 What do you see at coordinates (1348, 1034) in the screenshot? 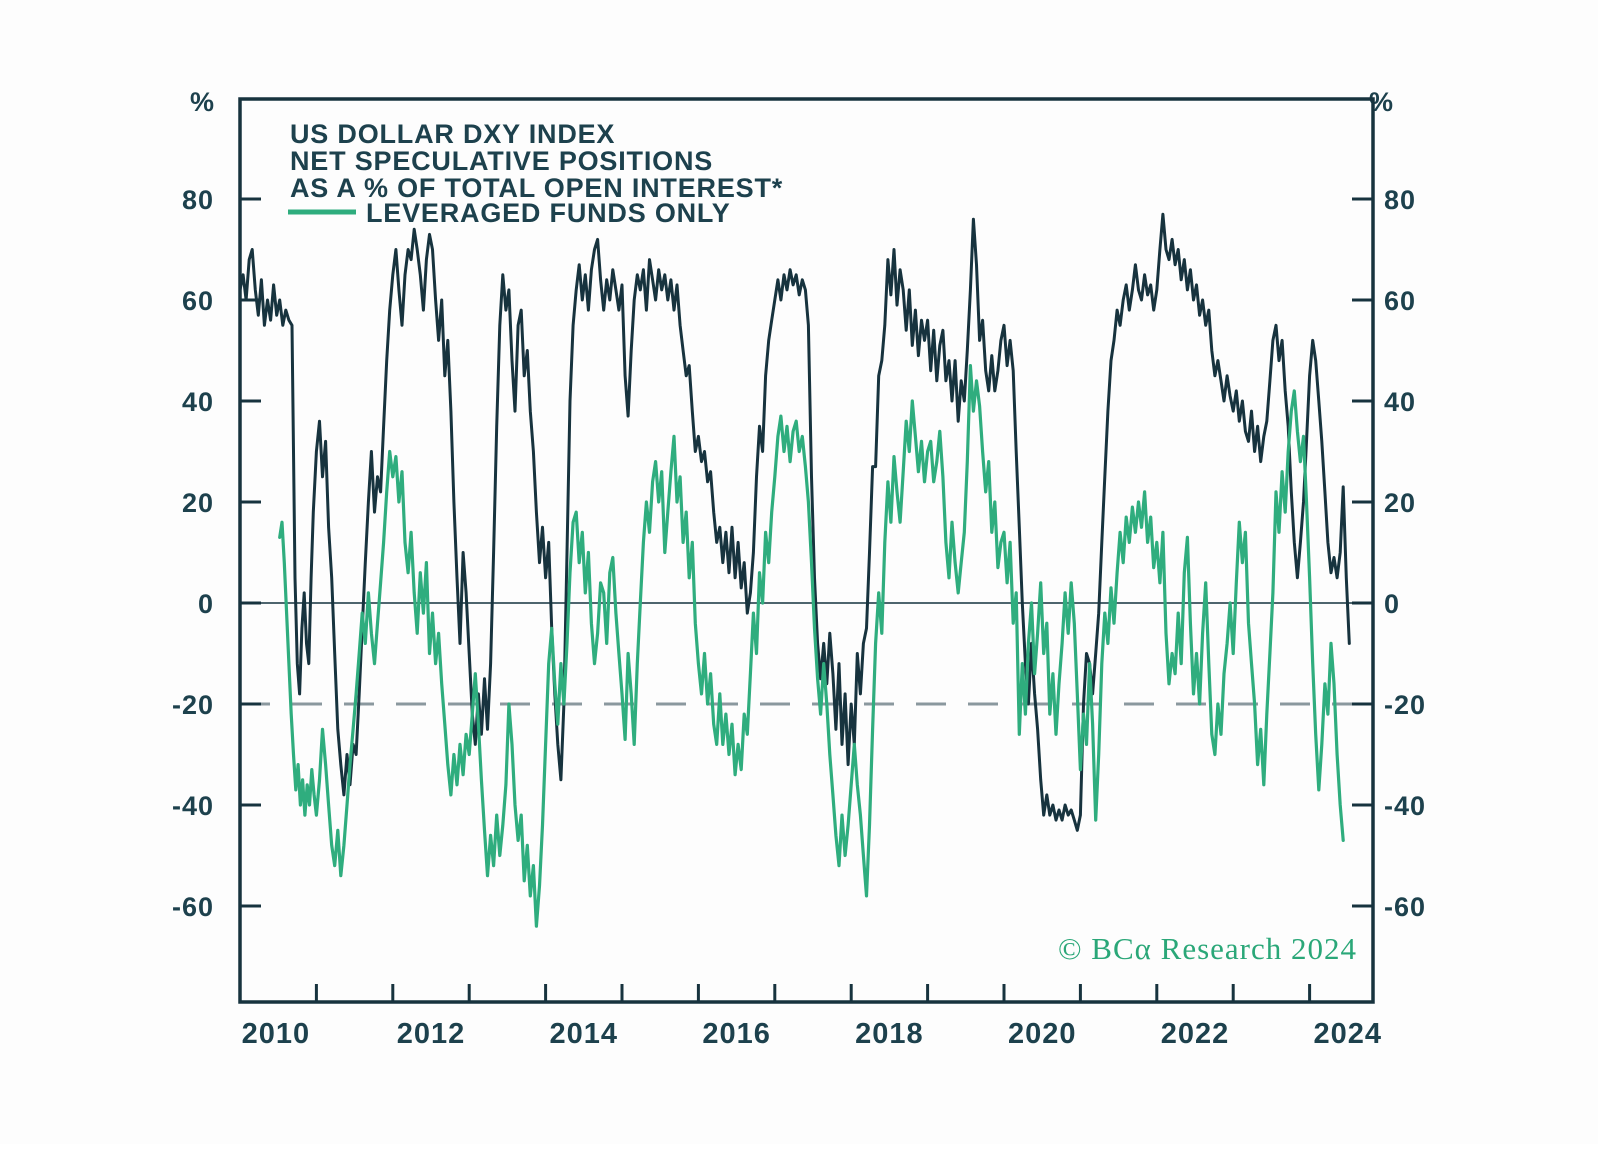
I see `x-tick-label: 2024` at bounding box center [1348, 1034].